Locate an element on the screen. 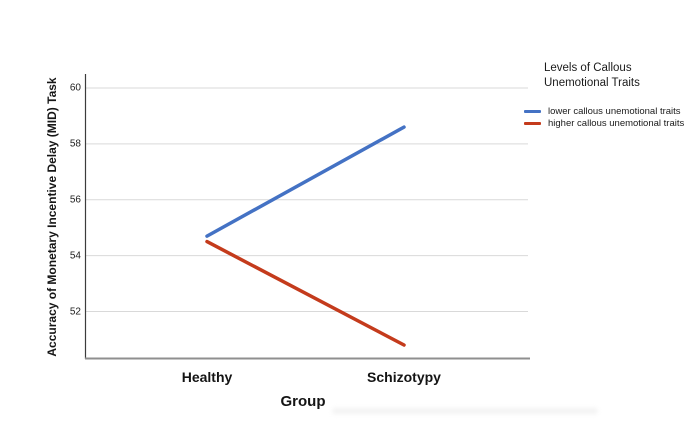 Image resolution: width=687 pixels, height=428 pixels. x-tick-label: Schizotypy is located at coordinates (404, 377).